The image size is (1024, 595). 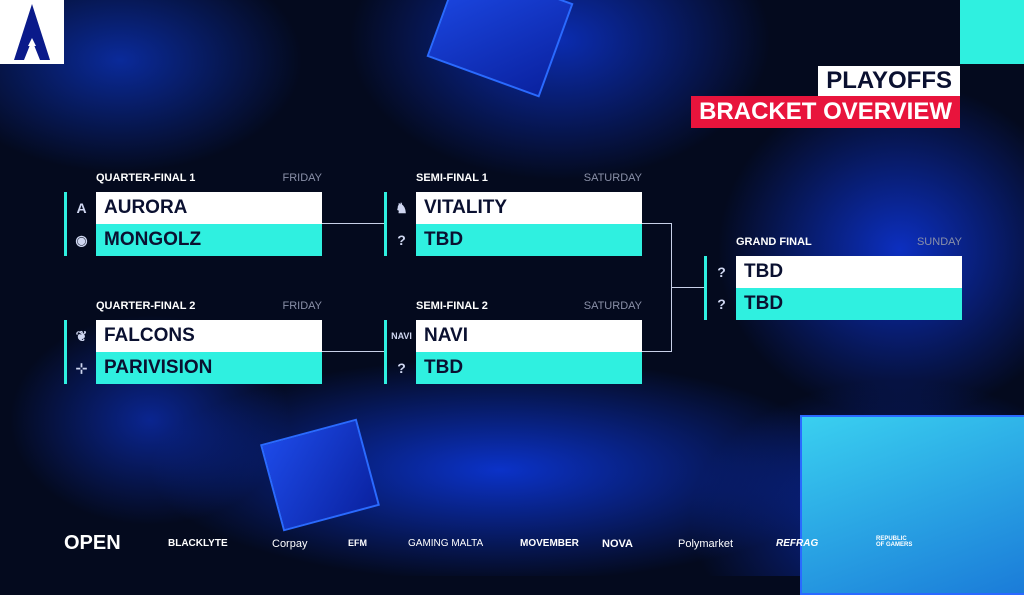 What do you see at coordinates (209, 368) in the screenshot?
I see `team-name: PARIVISION` at bounding box center [209, 368].